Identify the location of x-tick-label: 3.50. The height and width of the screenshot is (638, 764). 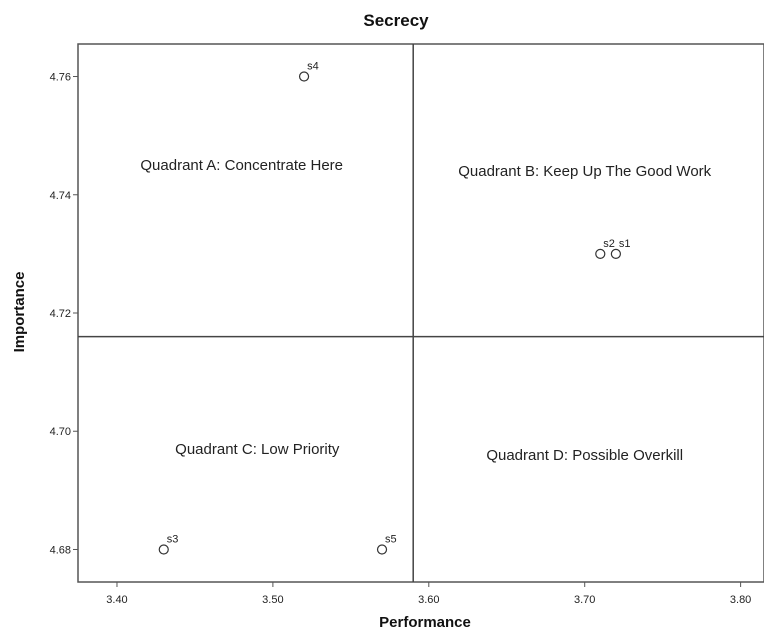
(272, 600).